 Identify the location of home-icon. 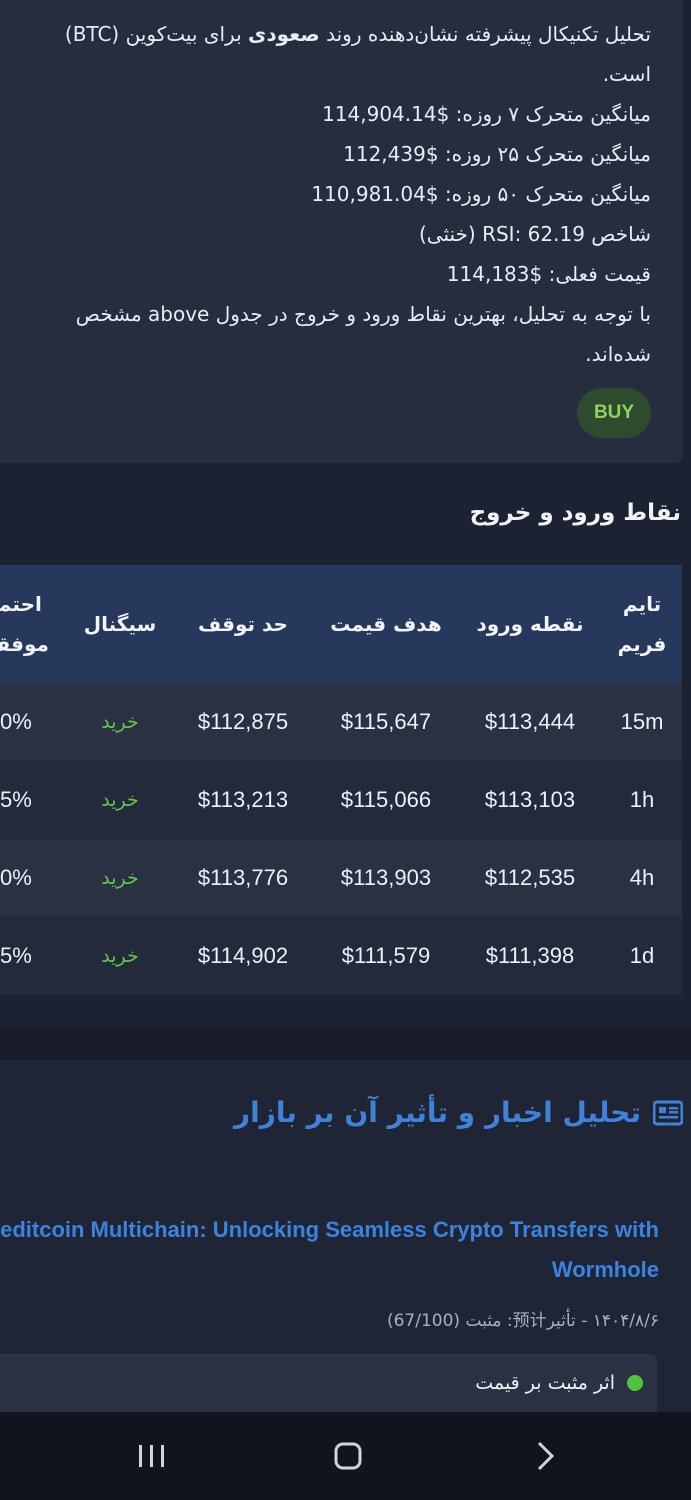
(348, 1456).